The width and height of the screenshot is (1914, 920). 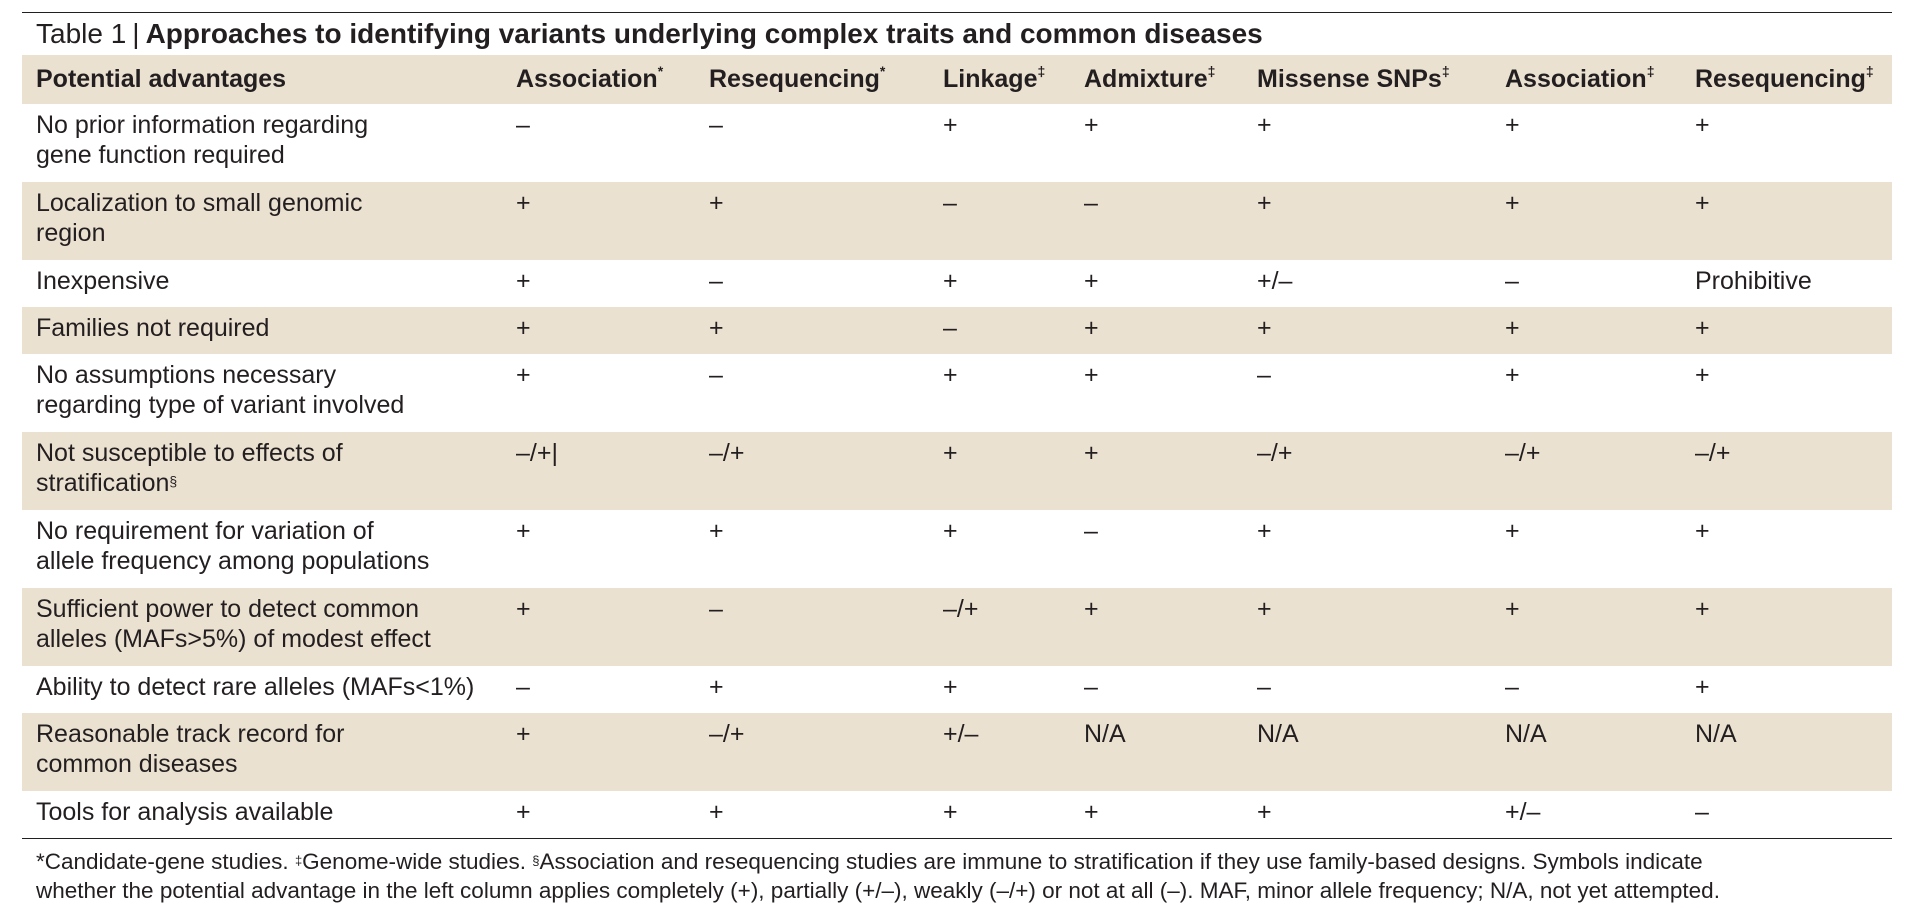 What do you see at coordinates (794, 79) in the screenshot?
I see `header-label: Resequencing` at bounding box center [794, 79].